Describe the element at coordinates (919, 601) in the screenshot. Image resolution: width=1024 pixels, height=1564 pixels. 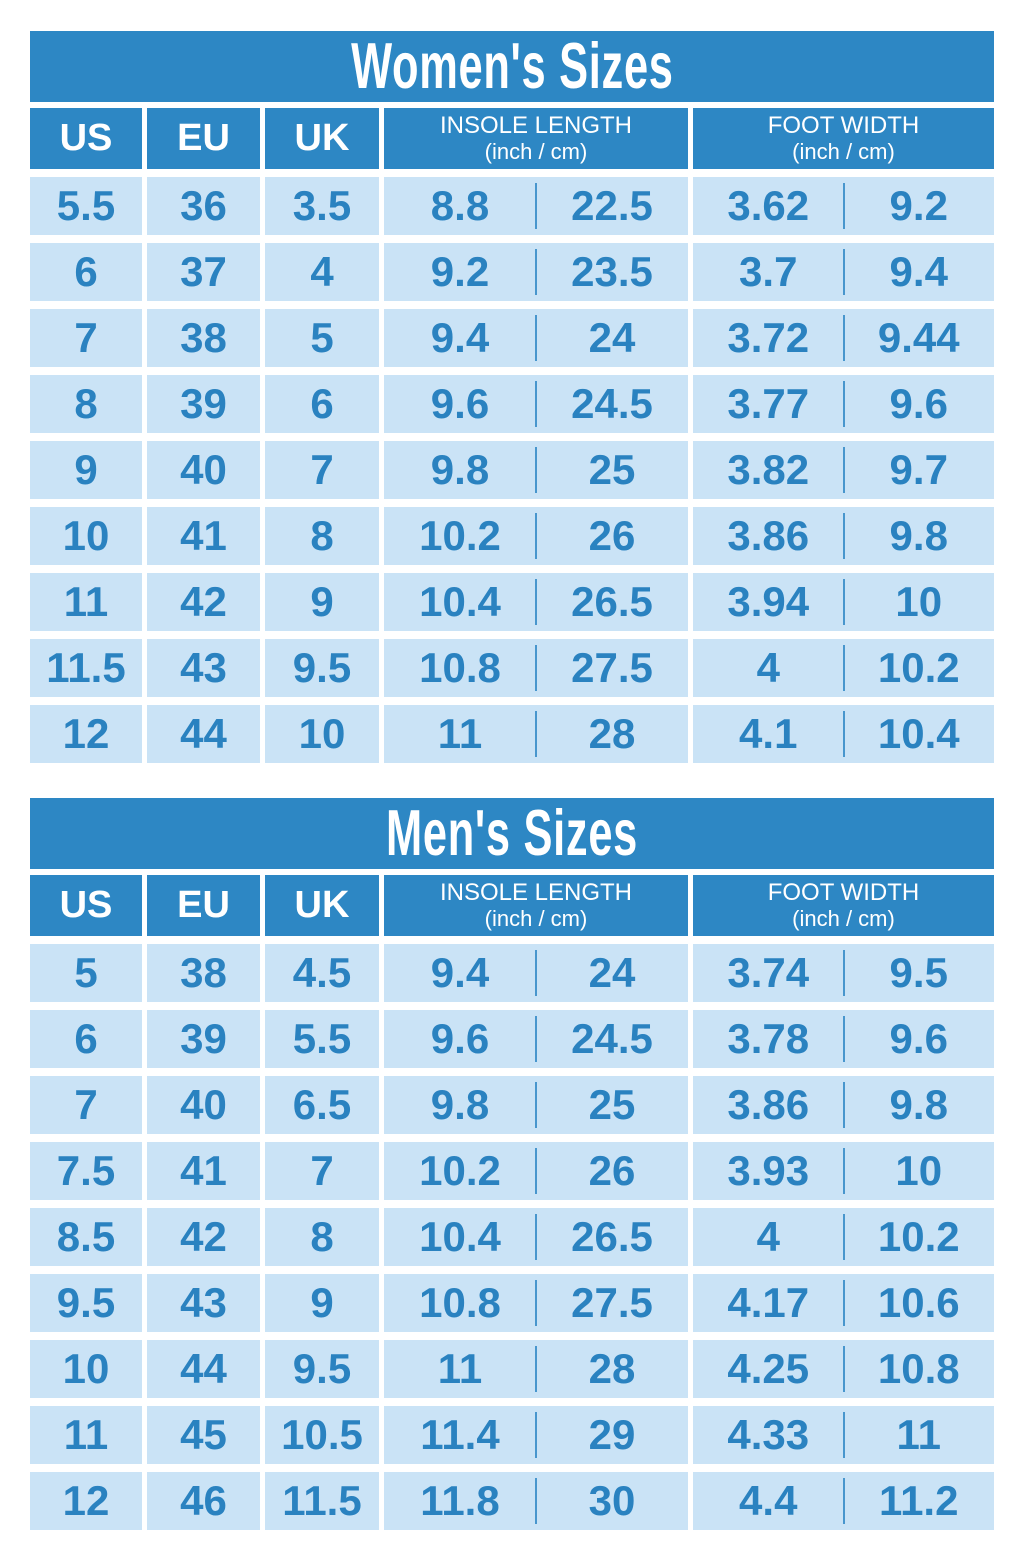
I see `foot-width-cm-value: 10` at that location.